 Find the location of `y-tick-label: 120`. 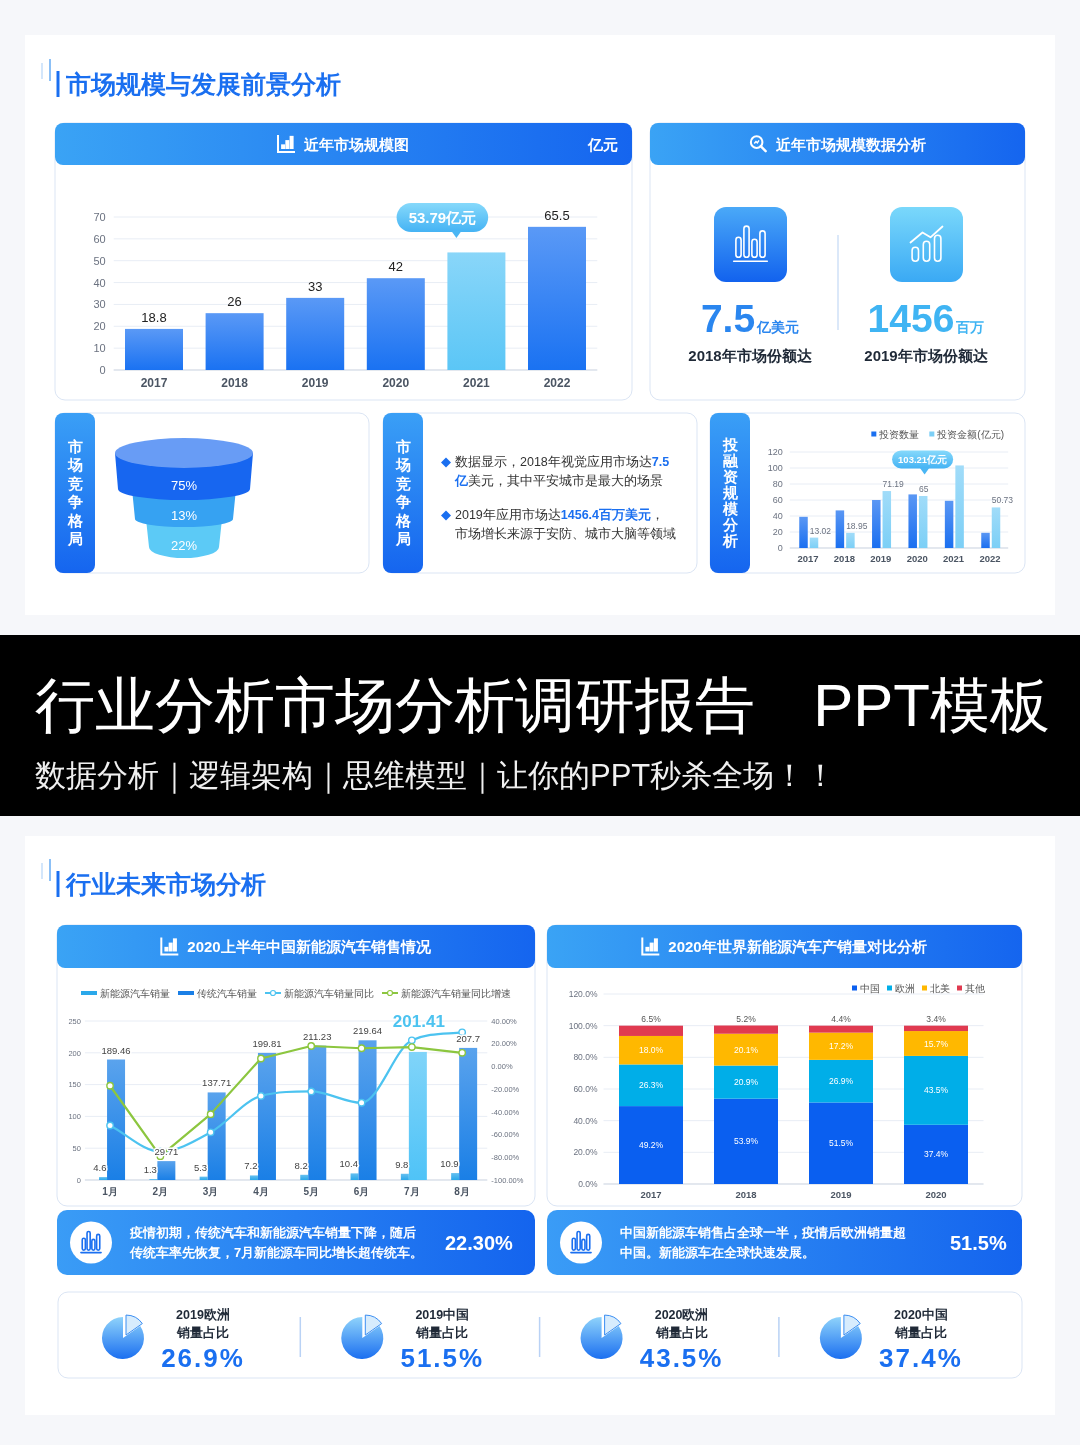

y-tick-label: 120 is located at coordinates (775, 452).